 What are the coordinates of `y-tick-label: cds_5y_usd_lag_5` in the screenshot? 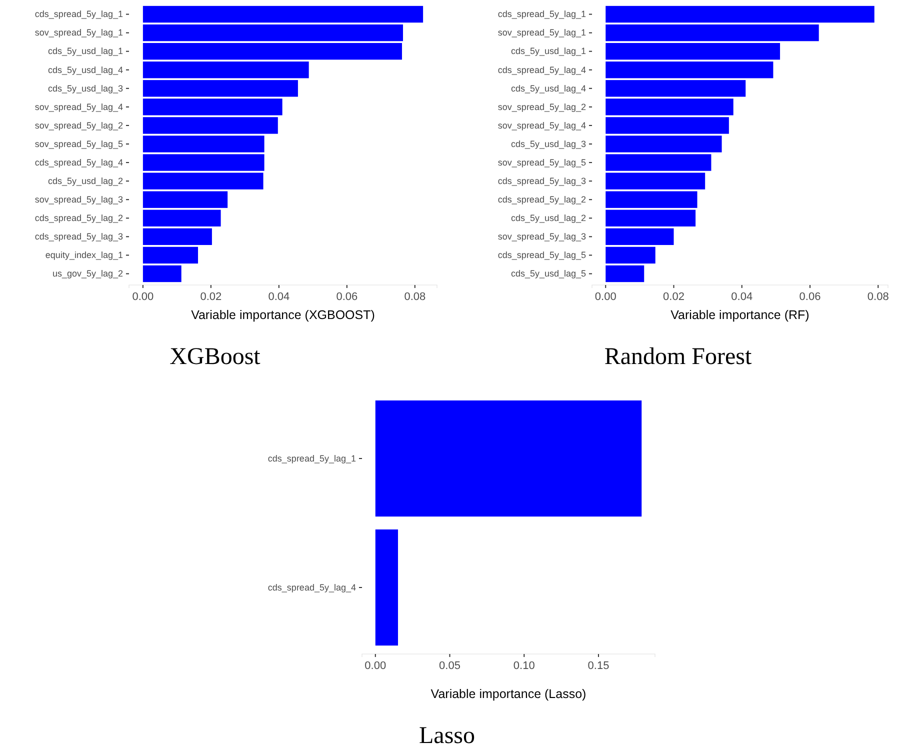 It's located at (548, 273).